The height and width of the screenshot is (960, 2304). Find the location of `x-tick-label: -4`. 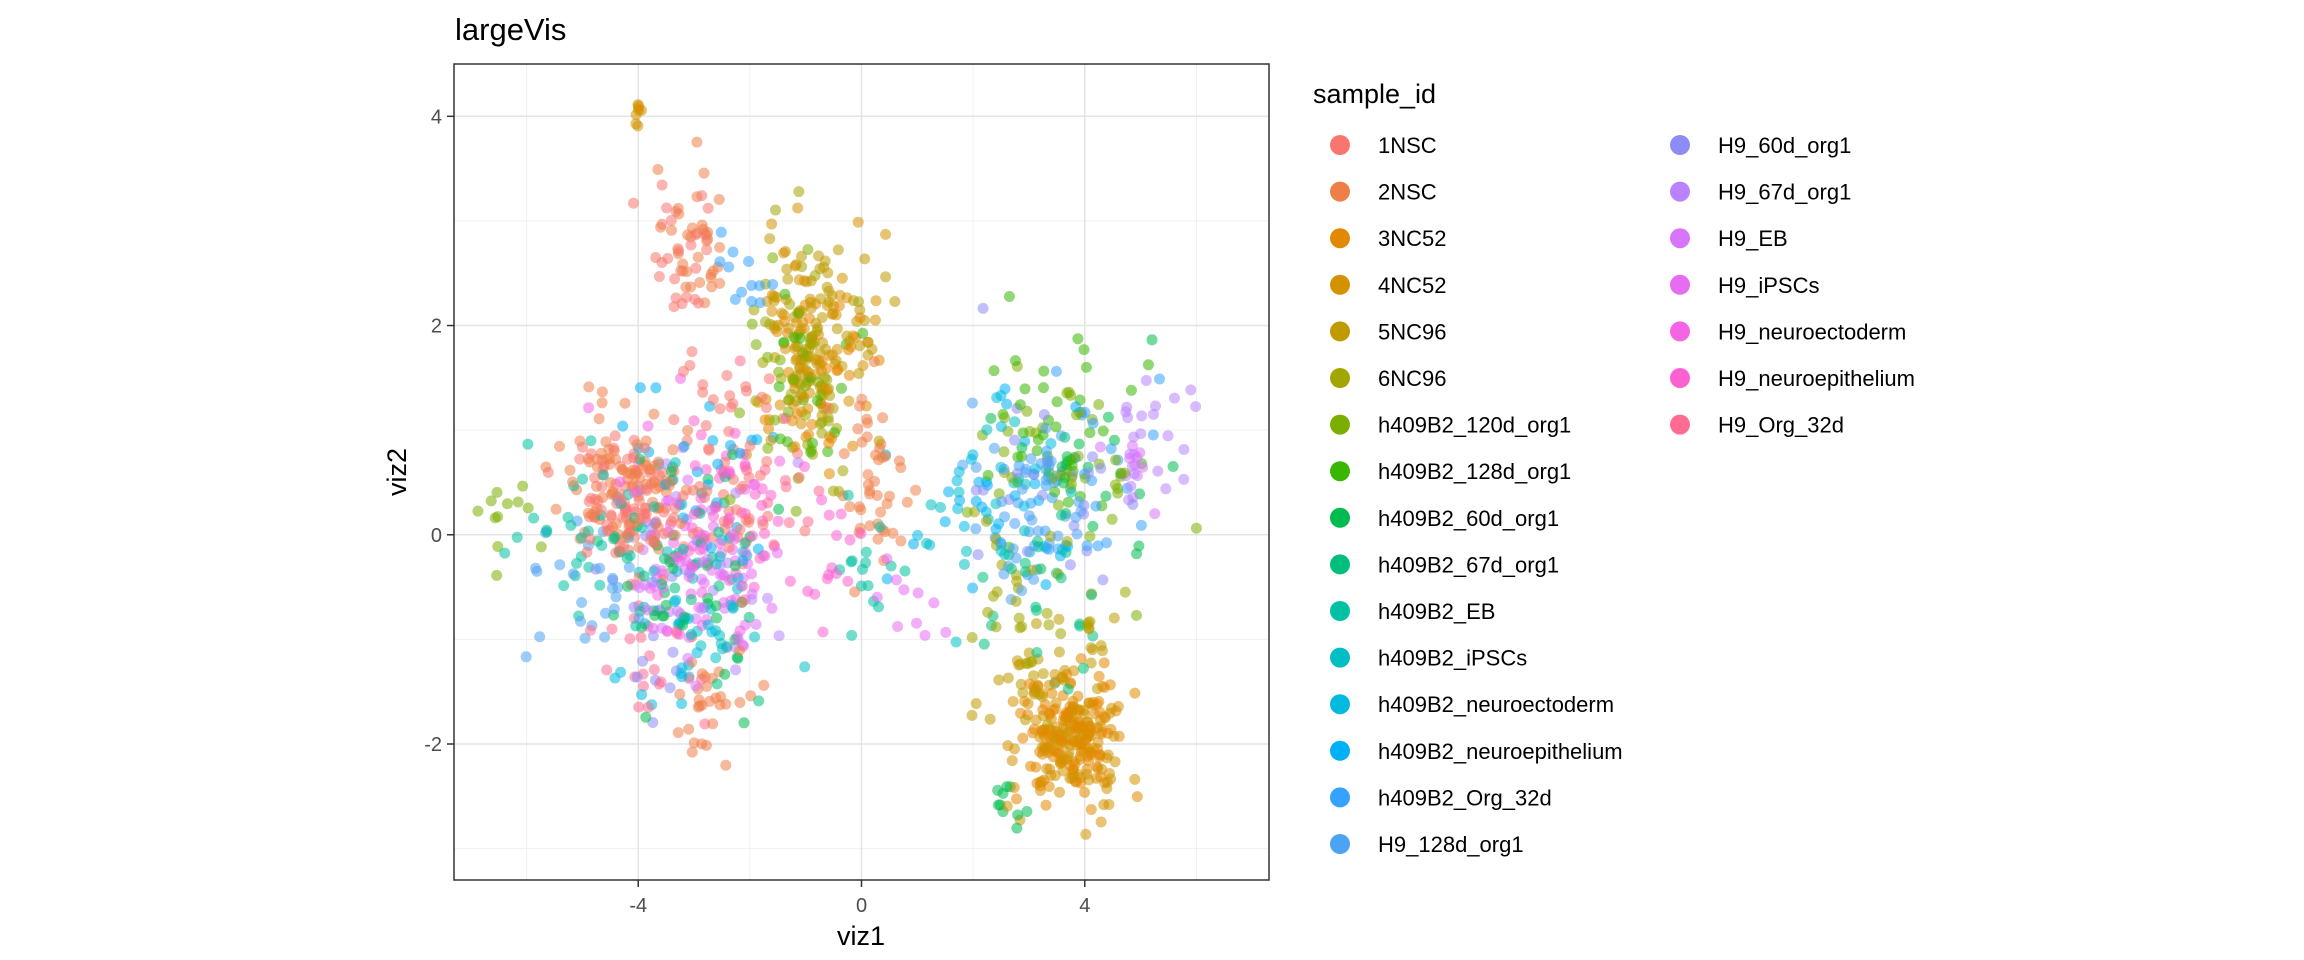

x-tick-label: -4 is located at coordinates (638, 906).